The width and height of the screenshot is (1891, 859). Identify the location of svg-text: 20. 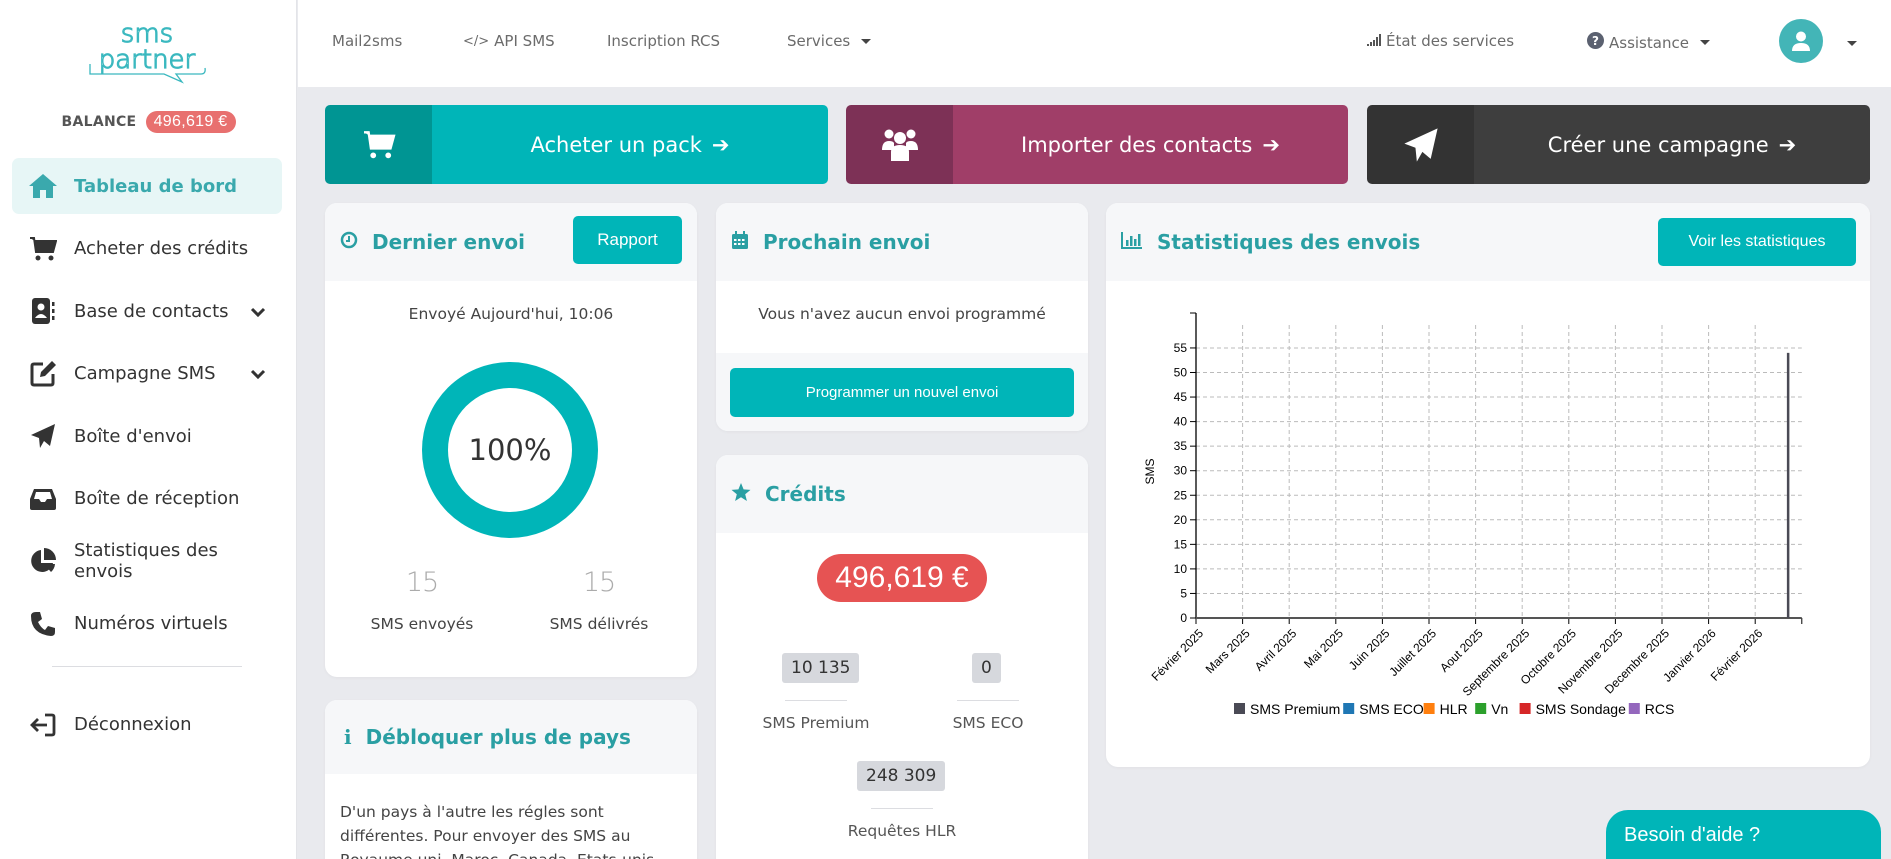
(1181, 520).